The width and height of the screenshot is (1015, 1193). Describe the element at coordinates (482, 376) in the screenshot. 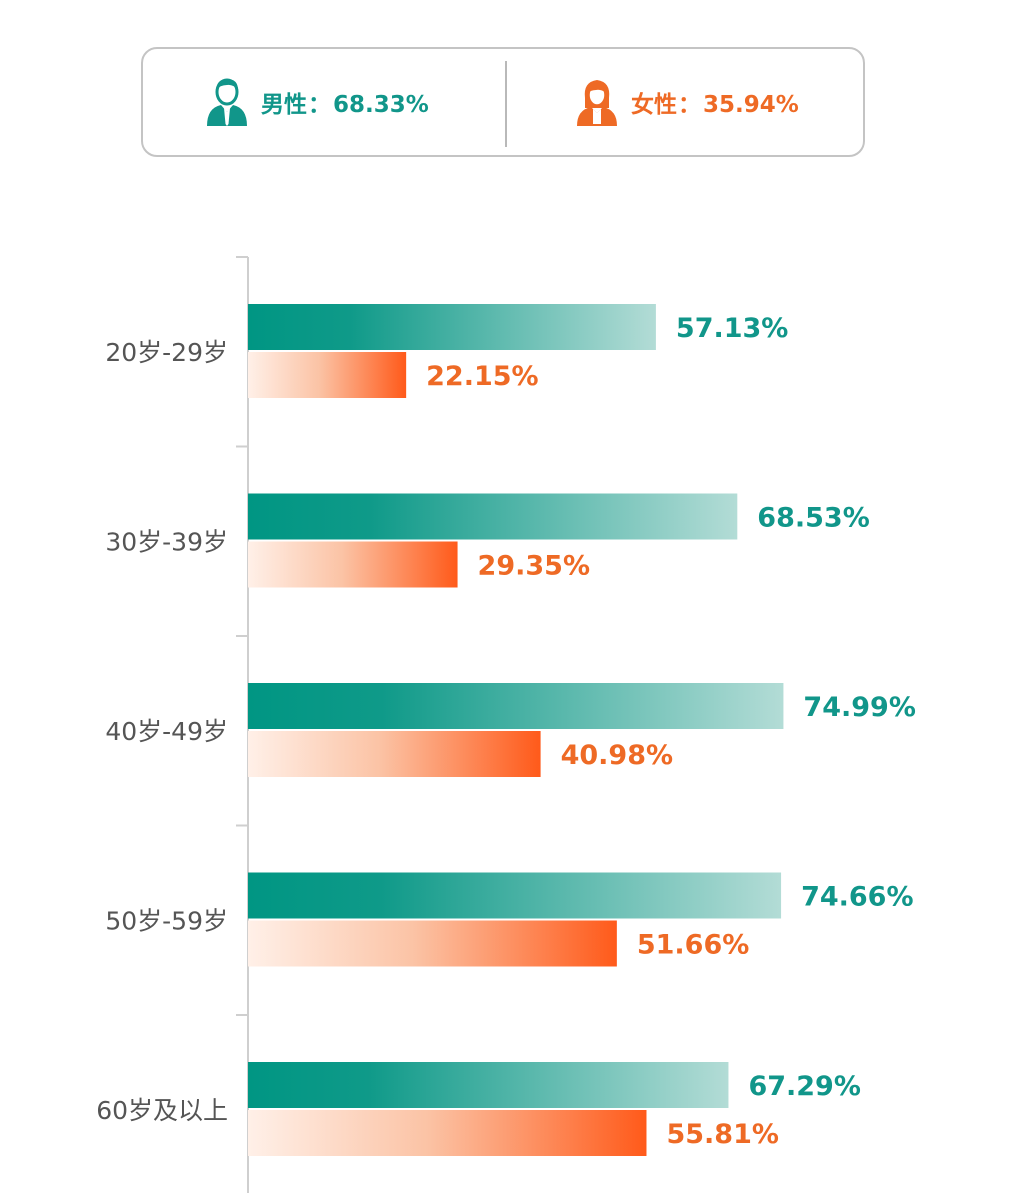

I see `data-label-female: 22.15%` at that location.